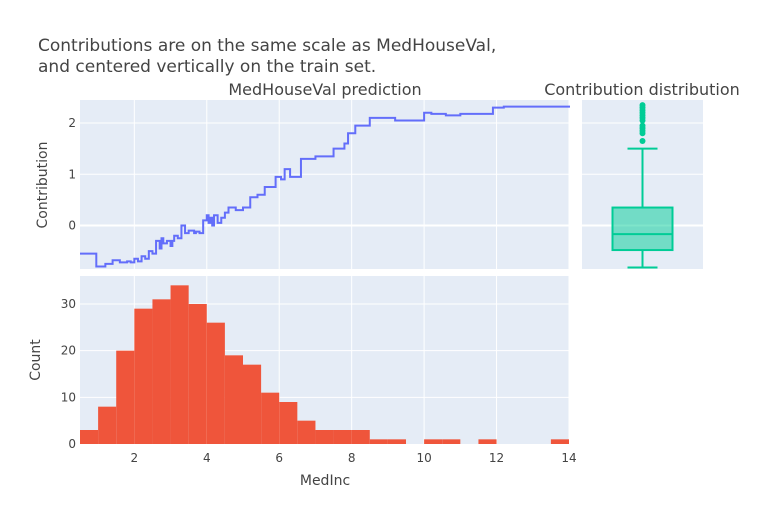 The width and height of the screenshot is (784, 525). Describe the element at coordinates (68, 351) in the screenshot. I see `histogram-y-tick-label: 20` at that location.